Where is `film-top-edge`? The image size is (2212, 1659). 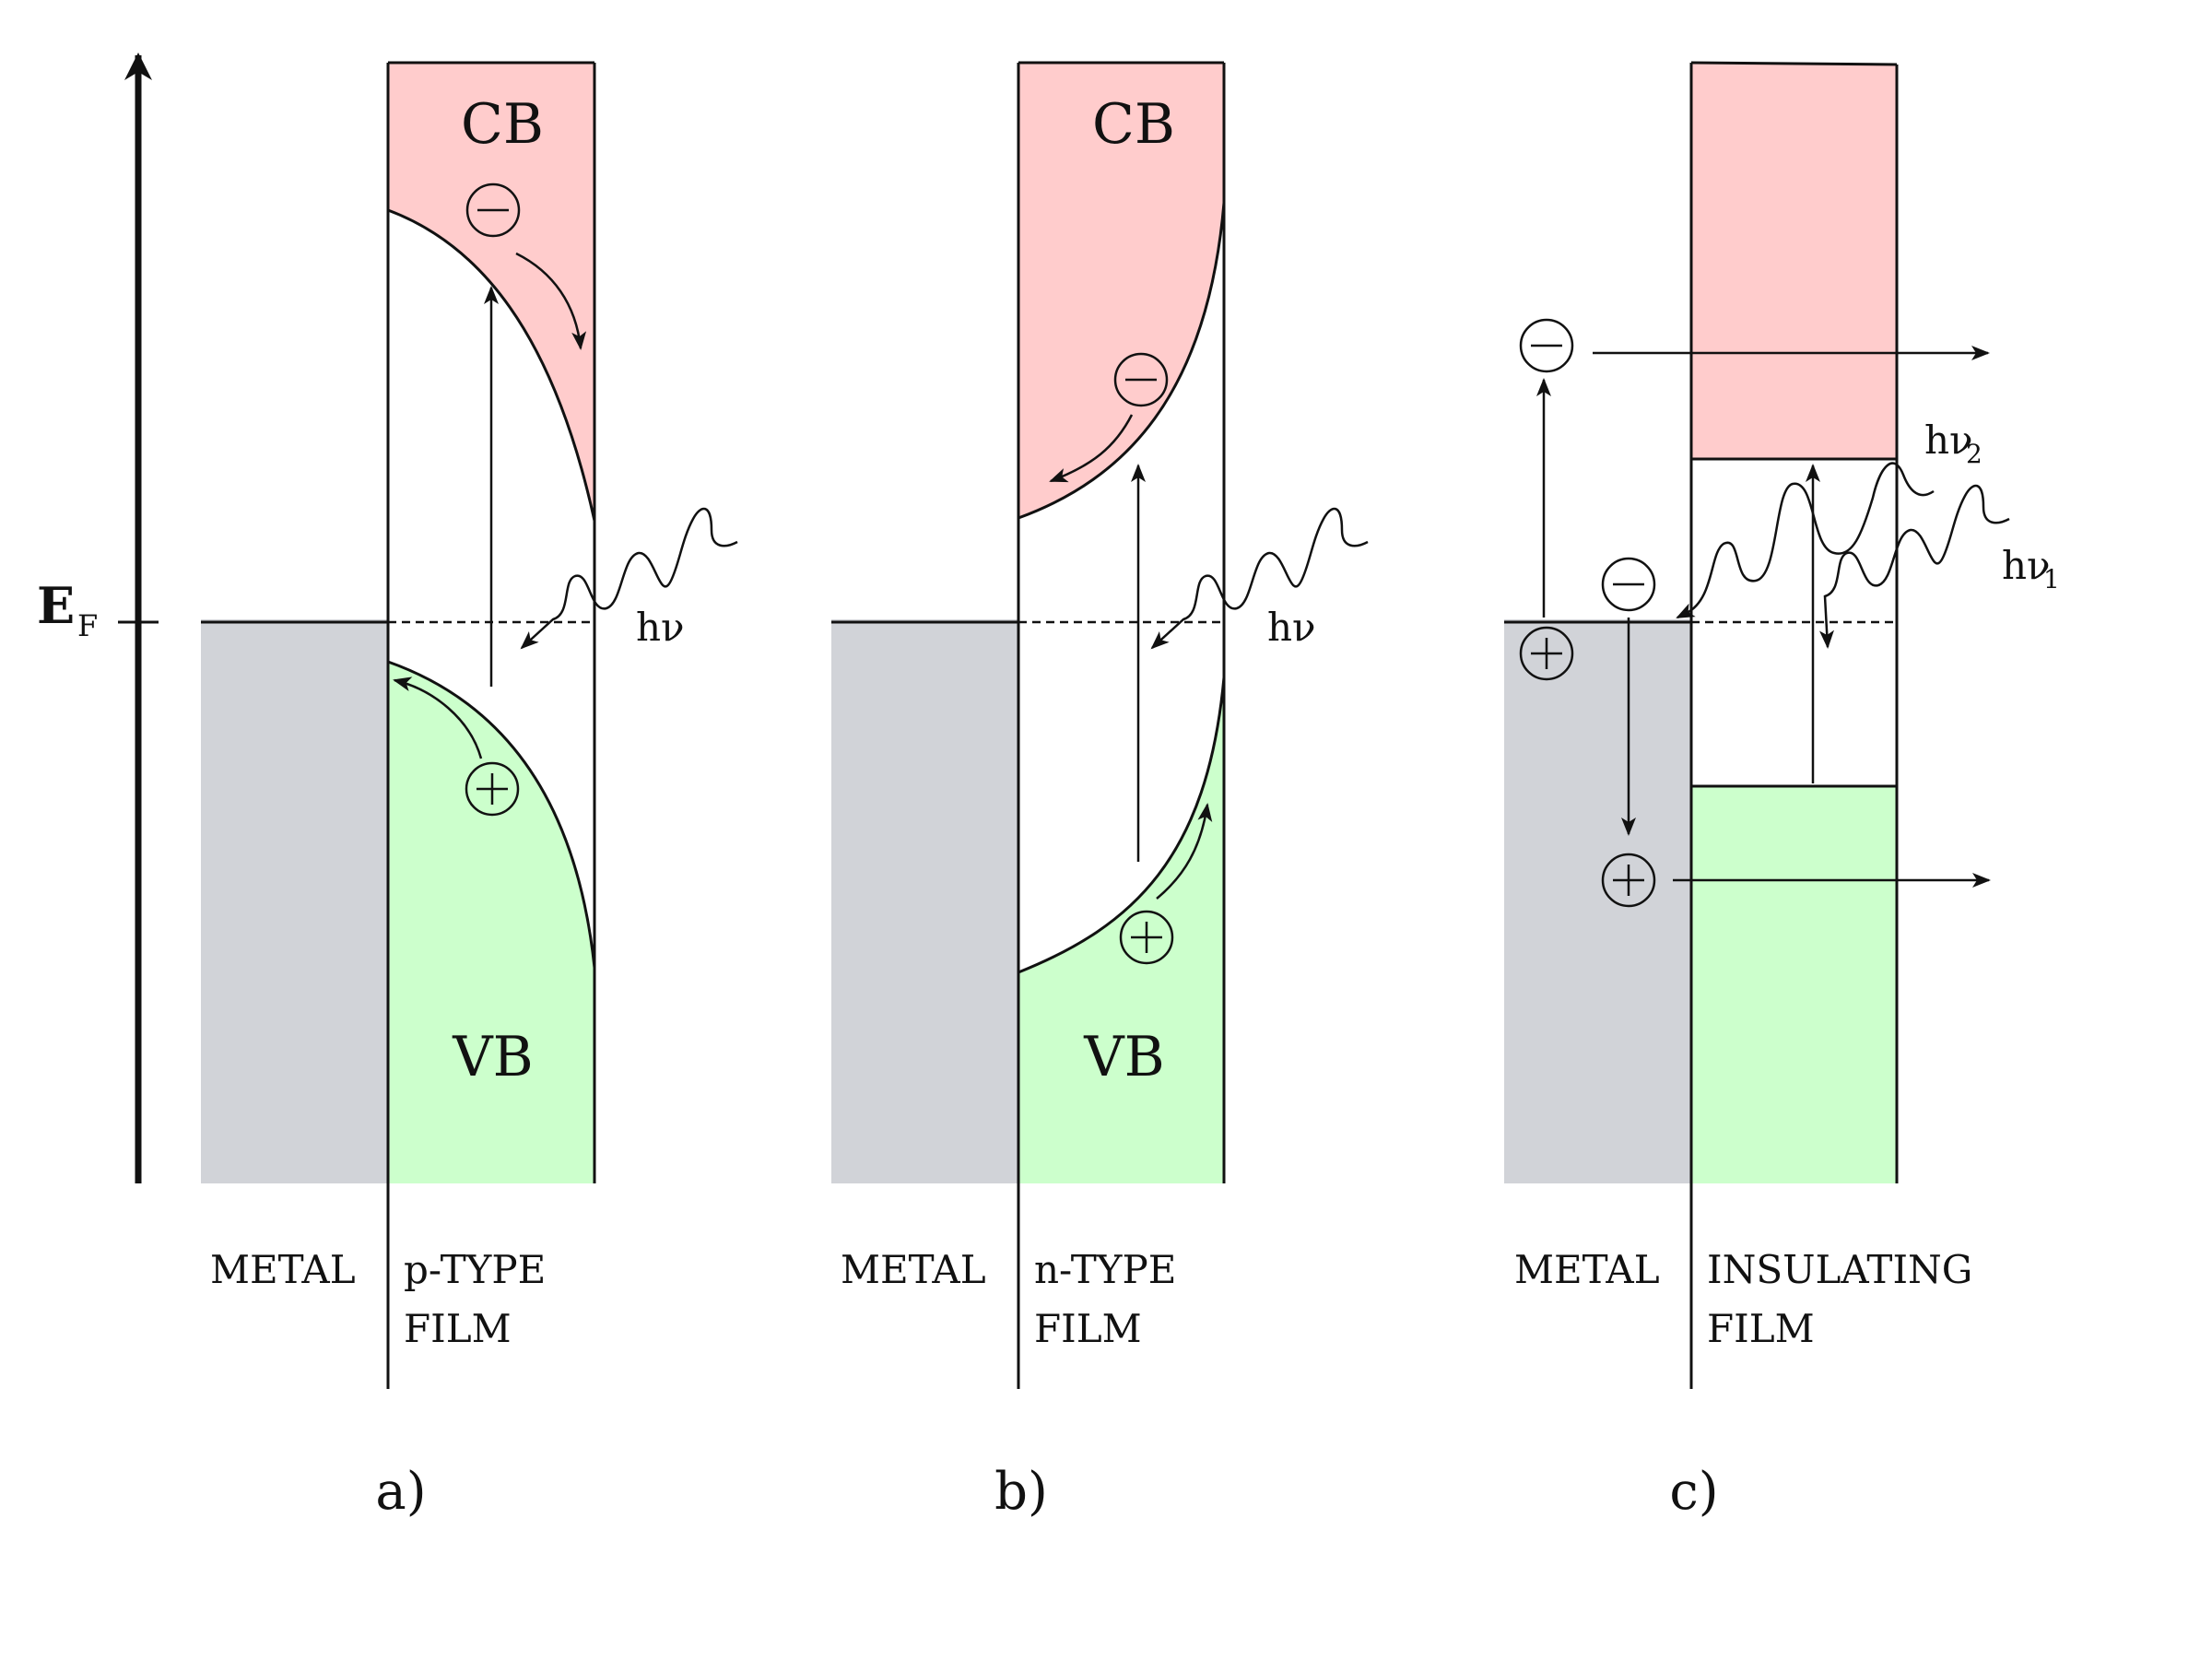
film-top-edge is located at coordinates (1794, 63).